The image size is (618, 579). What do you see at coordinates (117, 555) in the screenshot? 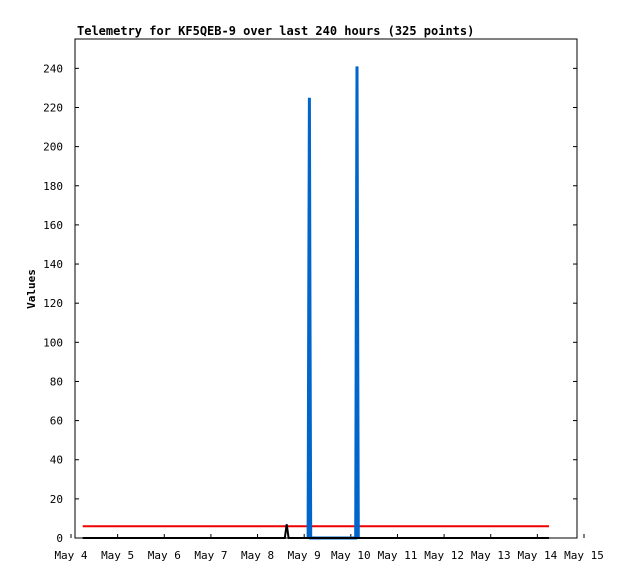
I see `x-tick-label: May 5` at bounding box center [117, 555].